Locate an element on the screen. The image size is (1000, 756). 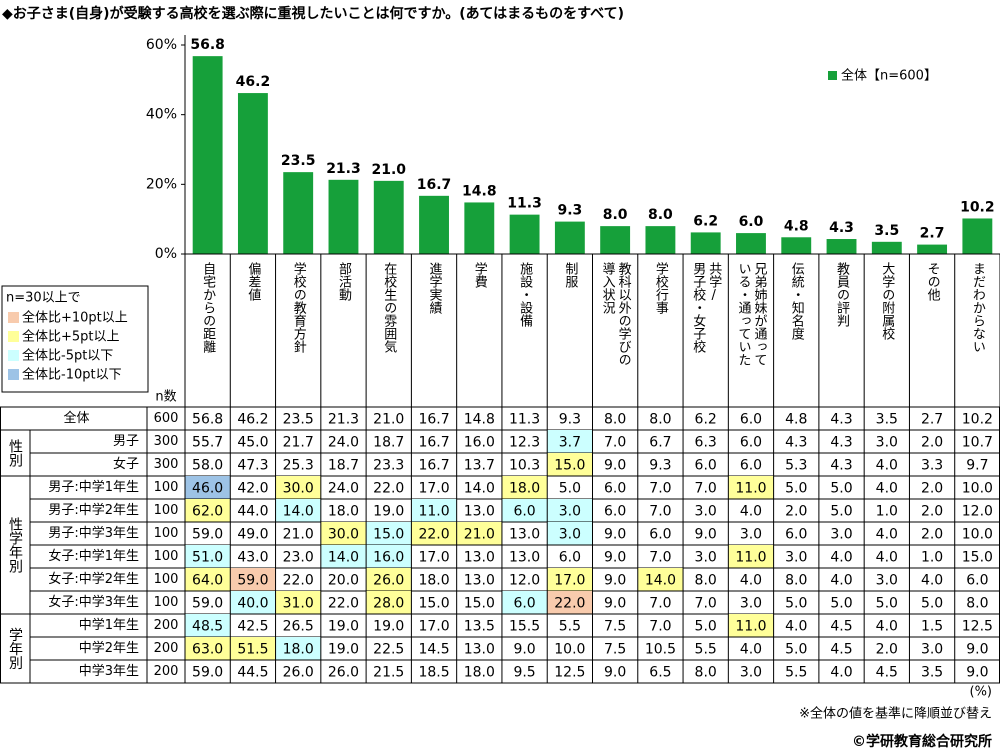
cell: 1.0 is located at coordinates (887, 512).